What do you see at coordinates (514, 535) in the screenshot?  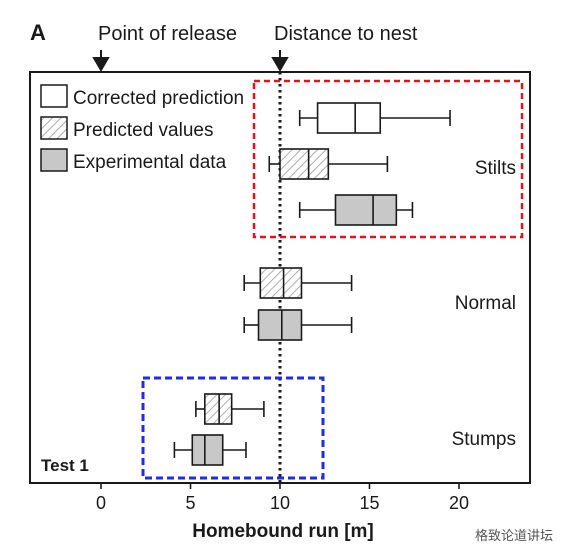 I see `watermark: 格致论道讲坛` at bounding box center [514, 535].